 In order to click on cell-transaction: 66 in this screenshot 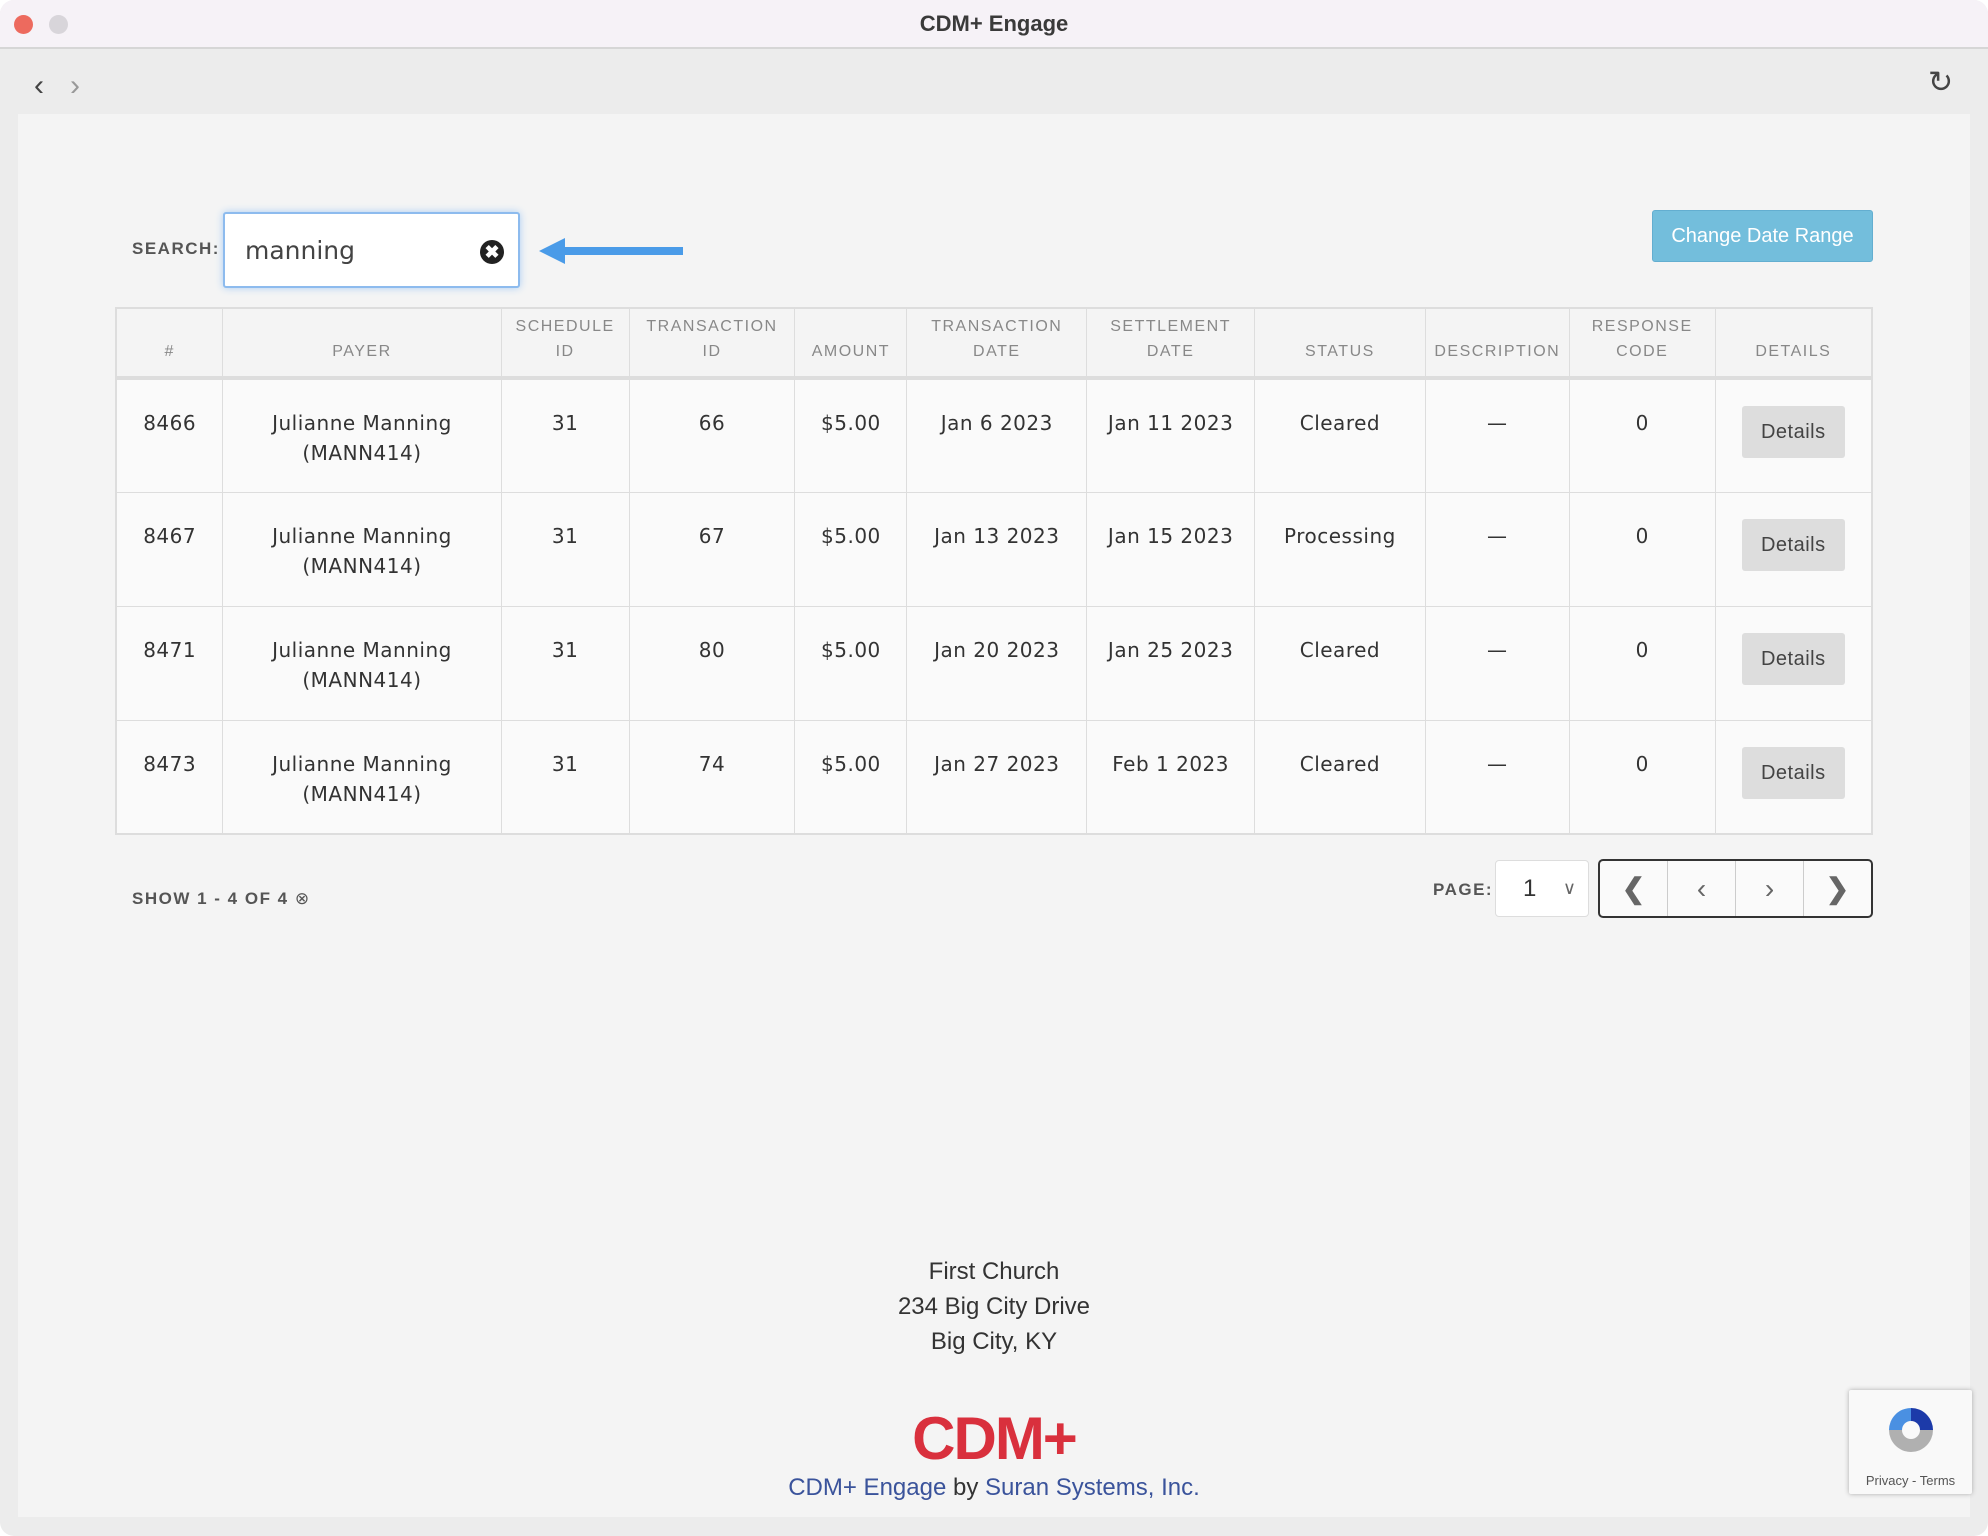, I will do `click(712, 435)`.